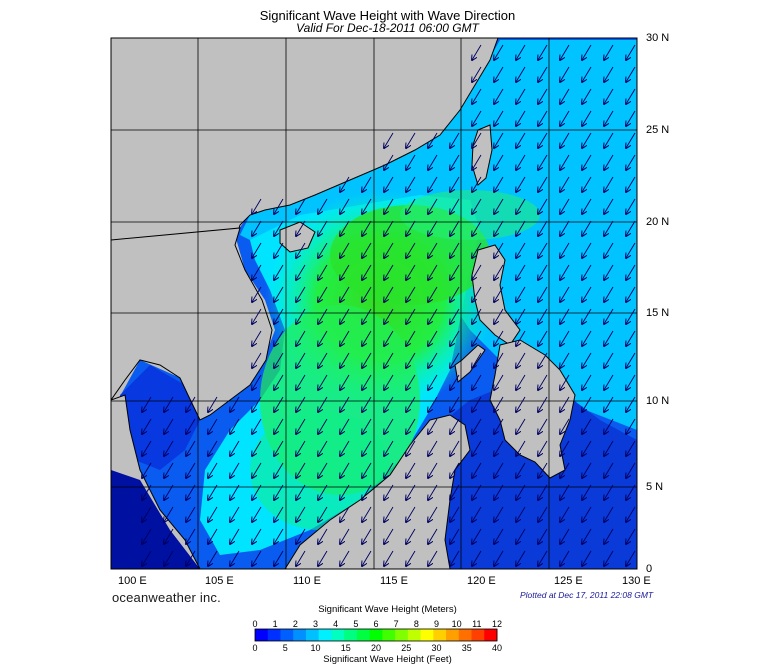 Image resolution: width=775 pixels, height=665 pixels. Describe the element at coordinates (658, 222) in the screenshot. I see `lat-label-20: 20 N` at that location.